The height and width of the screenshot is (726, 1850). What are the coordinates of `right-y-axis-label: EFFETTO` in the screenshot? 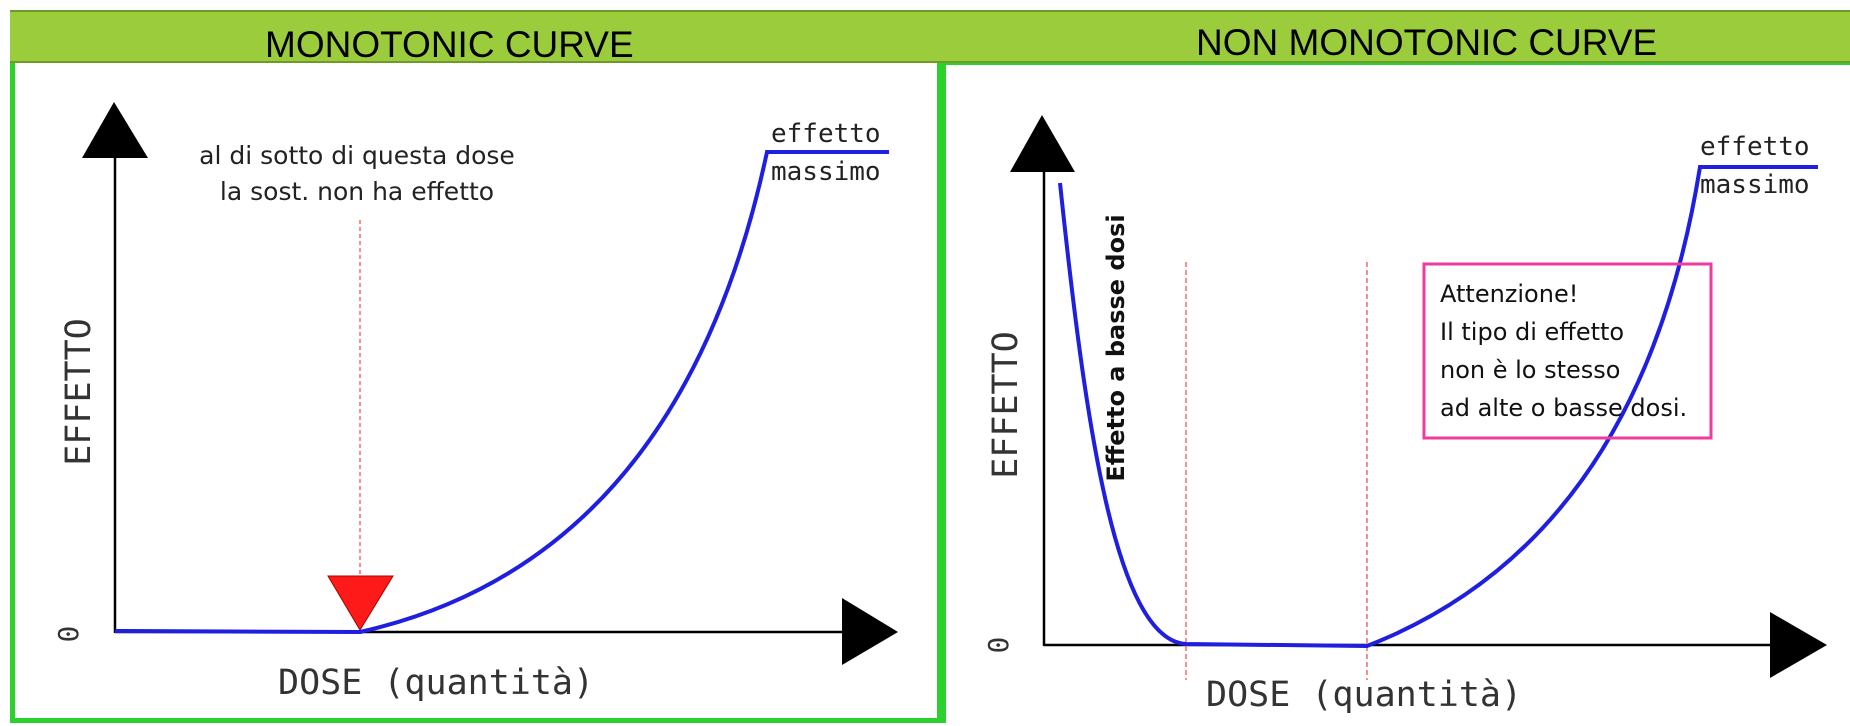 It's located at (1006, 405).